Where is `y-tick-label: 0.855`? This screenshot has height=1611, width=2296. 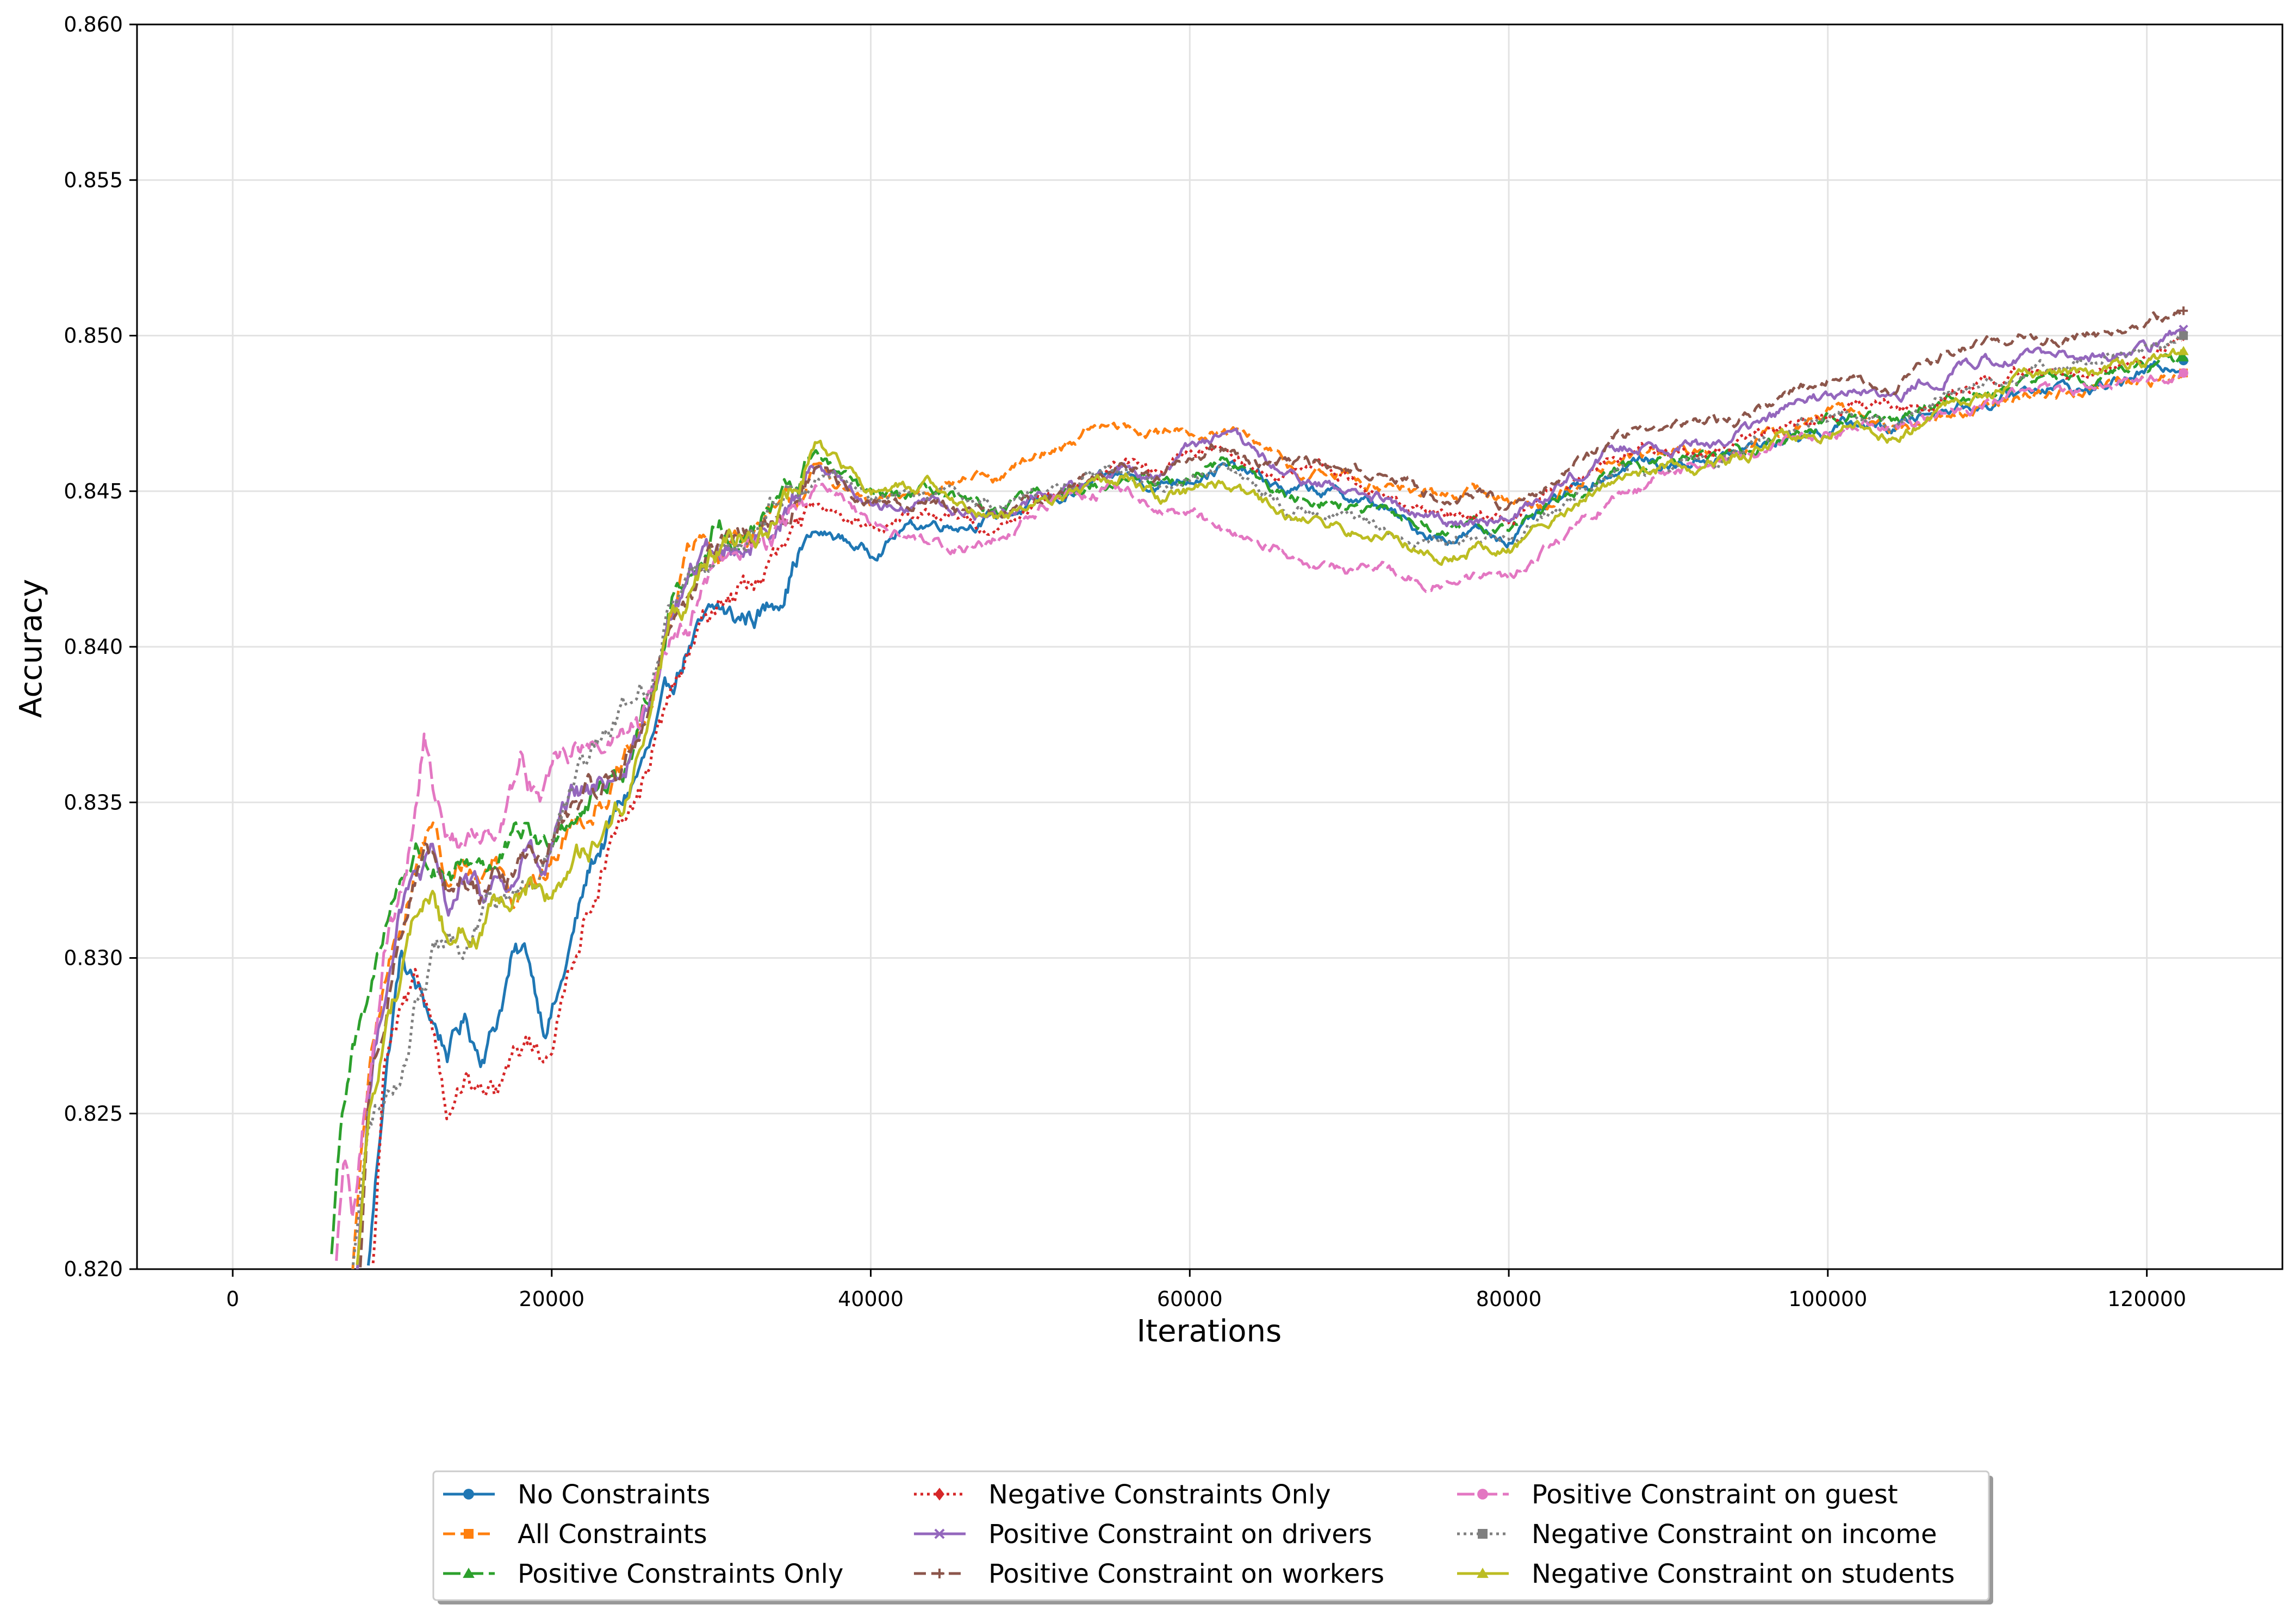 y-tick-label: 0.855 is located at coordinates (93, 180).